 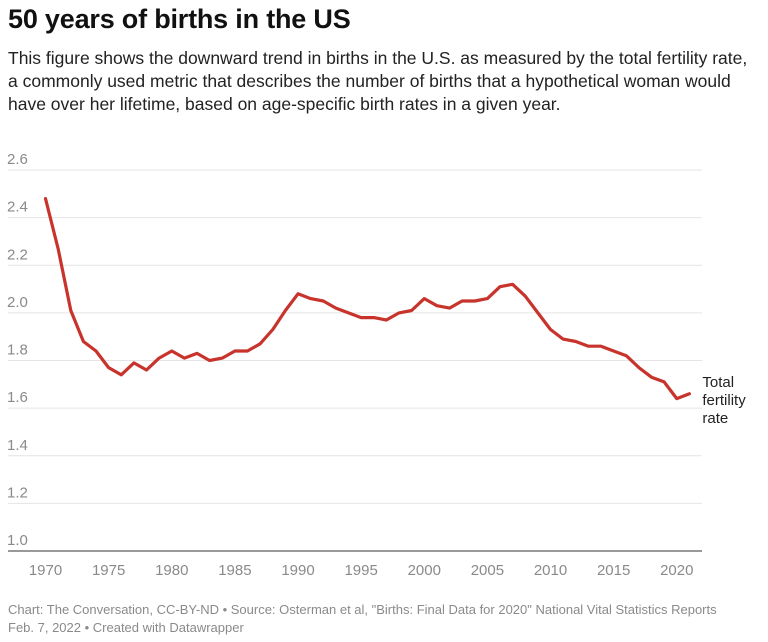 What do you see at coordinates (126, 627) in the screenshot?
I see `footer-credit: Feb. 7, 2022 • Created with Datawrapper` at bounding box center [126, 627].